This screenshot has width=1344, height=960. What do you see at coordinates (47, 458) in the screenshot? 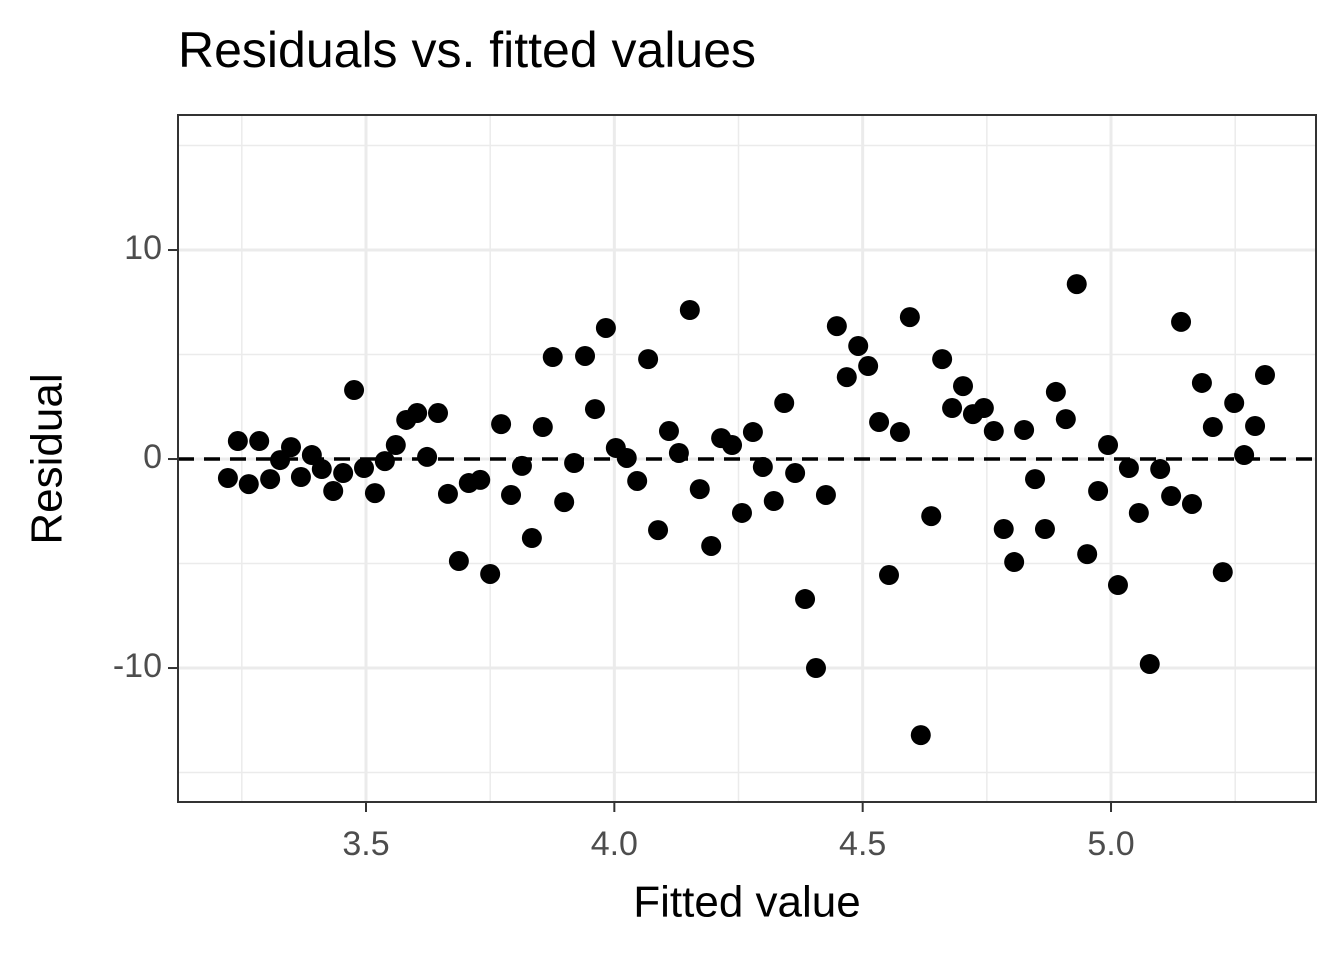
I see `y-axis-label: Residual` at bounding box center [47, 458].